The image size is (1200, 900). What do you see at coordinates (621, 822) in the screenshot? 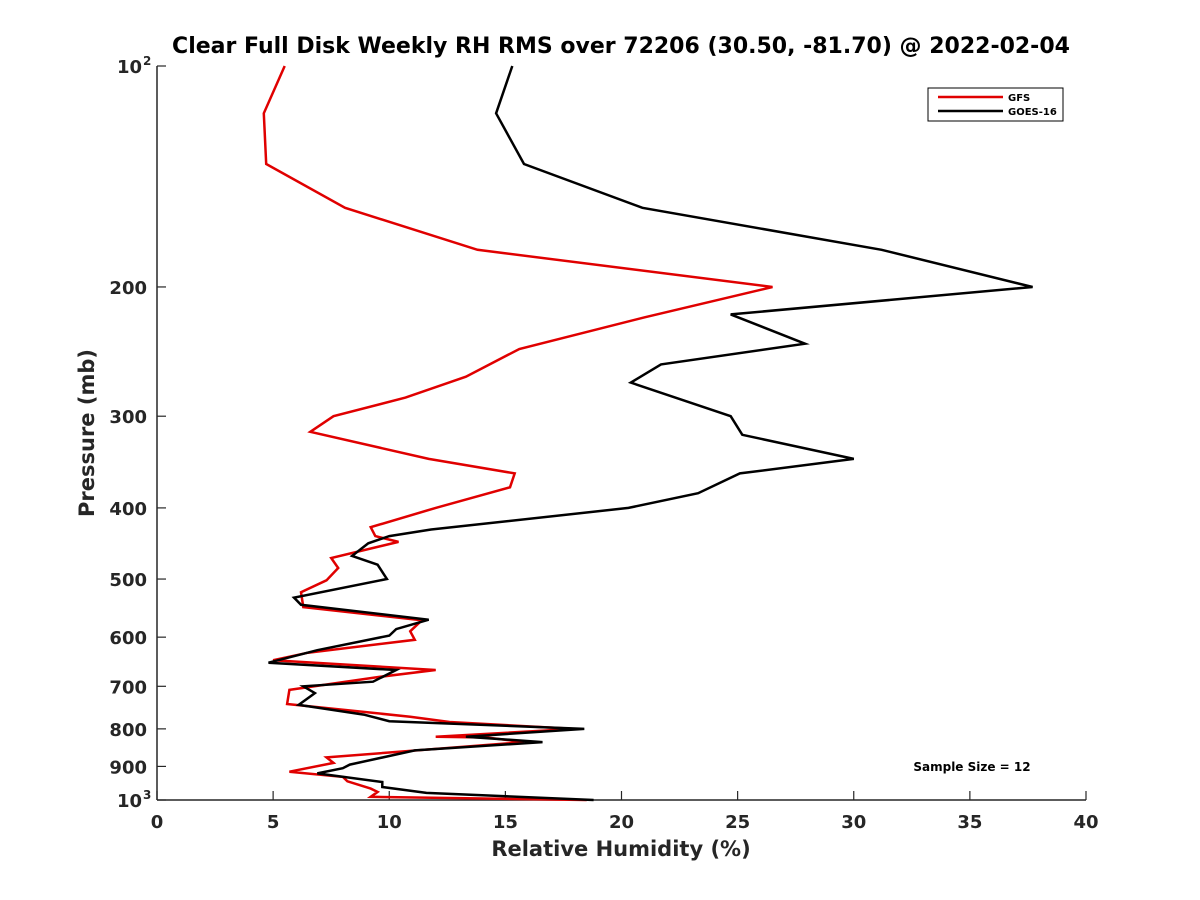
I see `x-tick-label: 20` at bounding box center [621, 822].